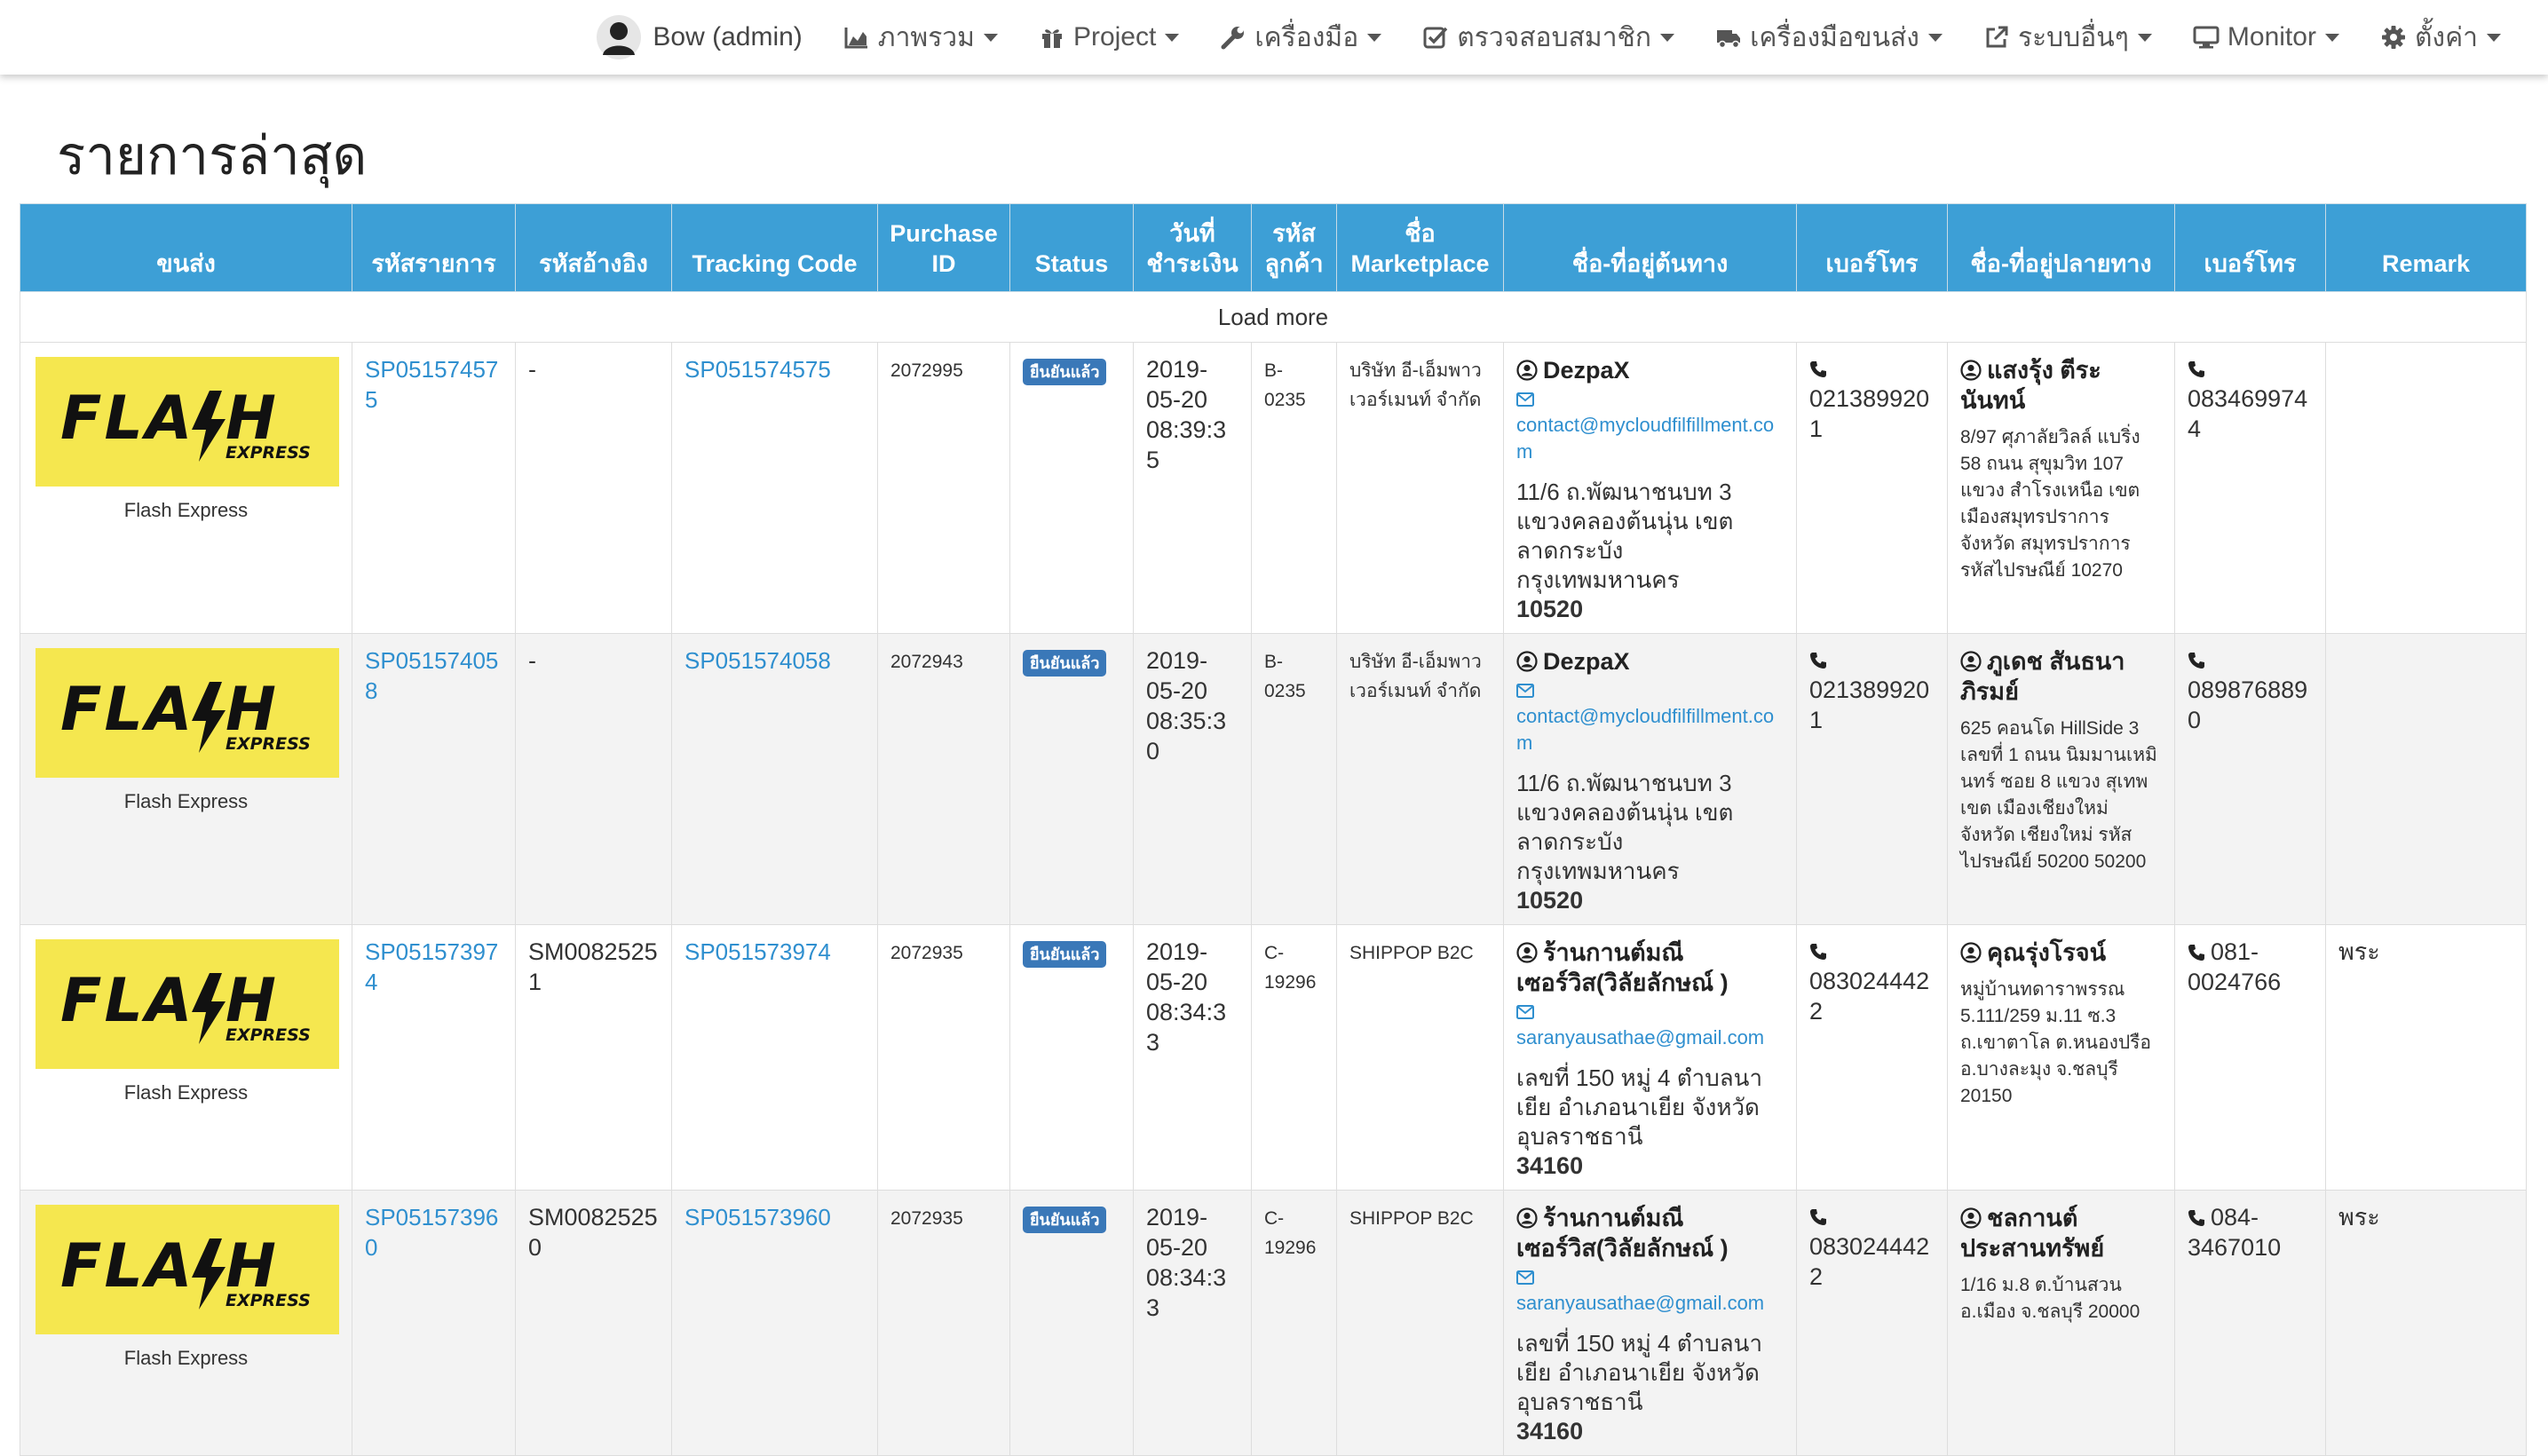 The height and width of the screenshot is (1456, 2548). I want to click on nav-item-label: Project, so click(1114, 36).